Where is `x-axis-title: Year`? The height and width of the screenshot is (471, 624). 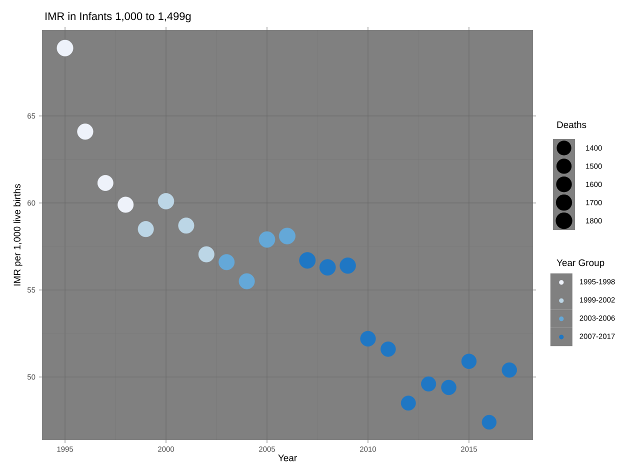
x-axis-title: Year is located at coordinates (287, 458).